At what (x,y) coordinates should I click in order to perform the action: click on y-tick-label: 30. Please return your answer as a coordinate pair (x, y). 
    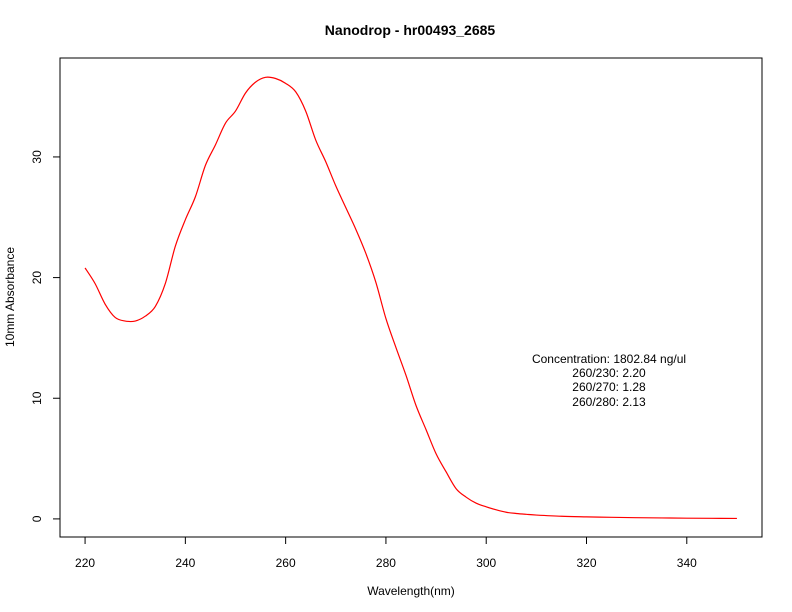
    Looking at the image, I should click on (37, 157).